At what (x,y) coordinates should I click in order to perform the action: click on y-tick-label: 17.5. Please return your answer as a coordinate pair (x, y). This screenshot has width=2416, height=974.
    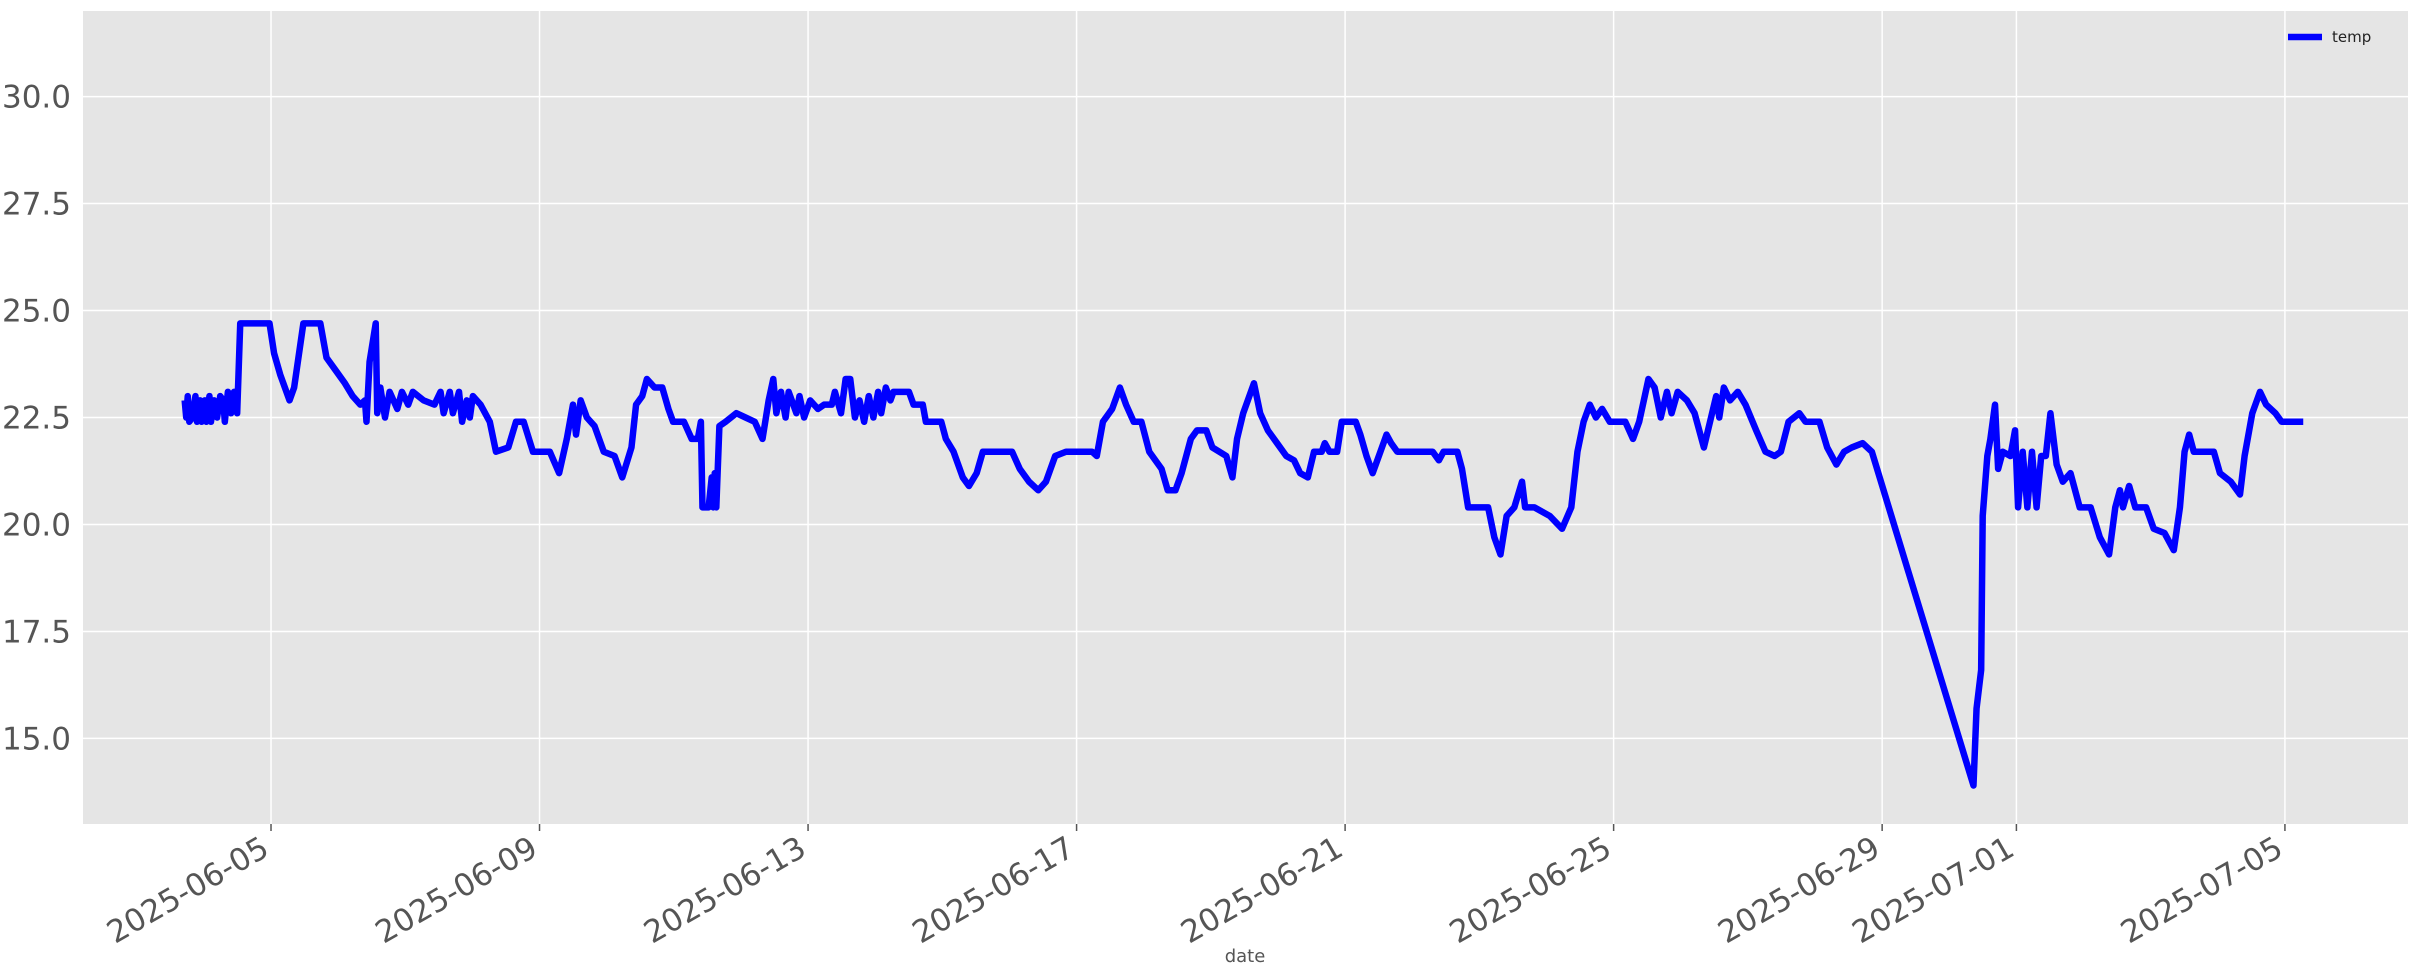
    Looking at the image, I should click on (36, 632).